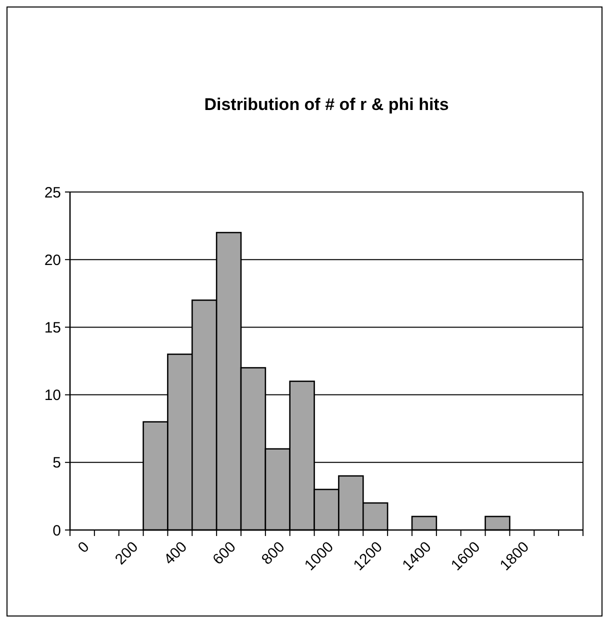 Image resolution: width=610 pixels, height=622 pixels. What do you see at coordinates (56, 531) in the screenshot?
I see `y-tick-label: 0` at bounding box center [56, 531].